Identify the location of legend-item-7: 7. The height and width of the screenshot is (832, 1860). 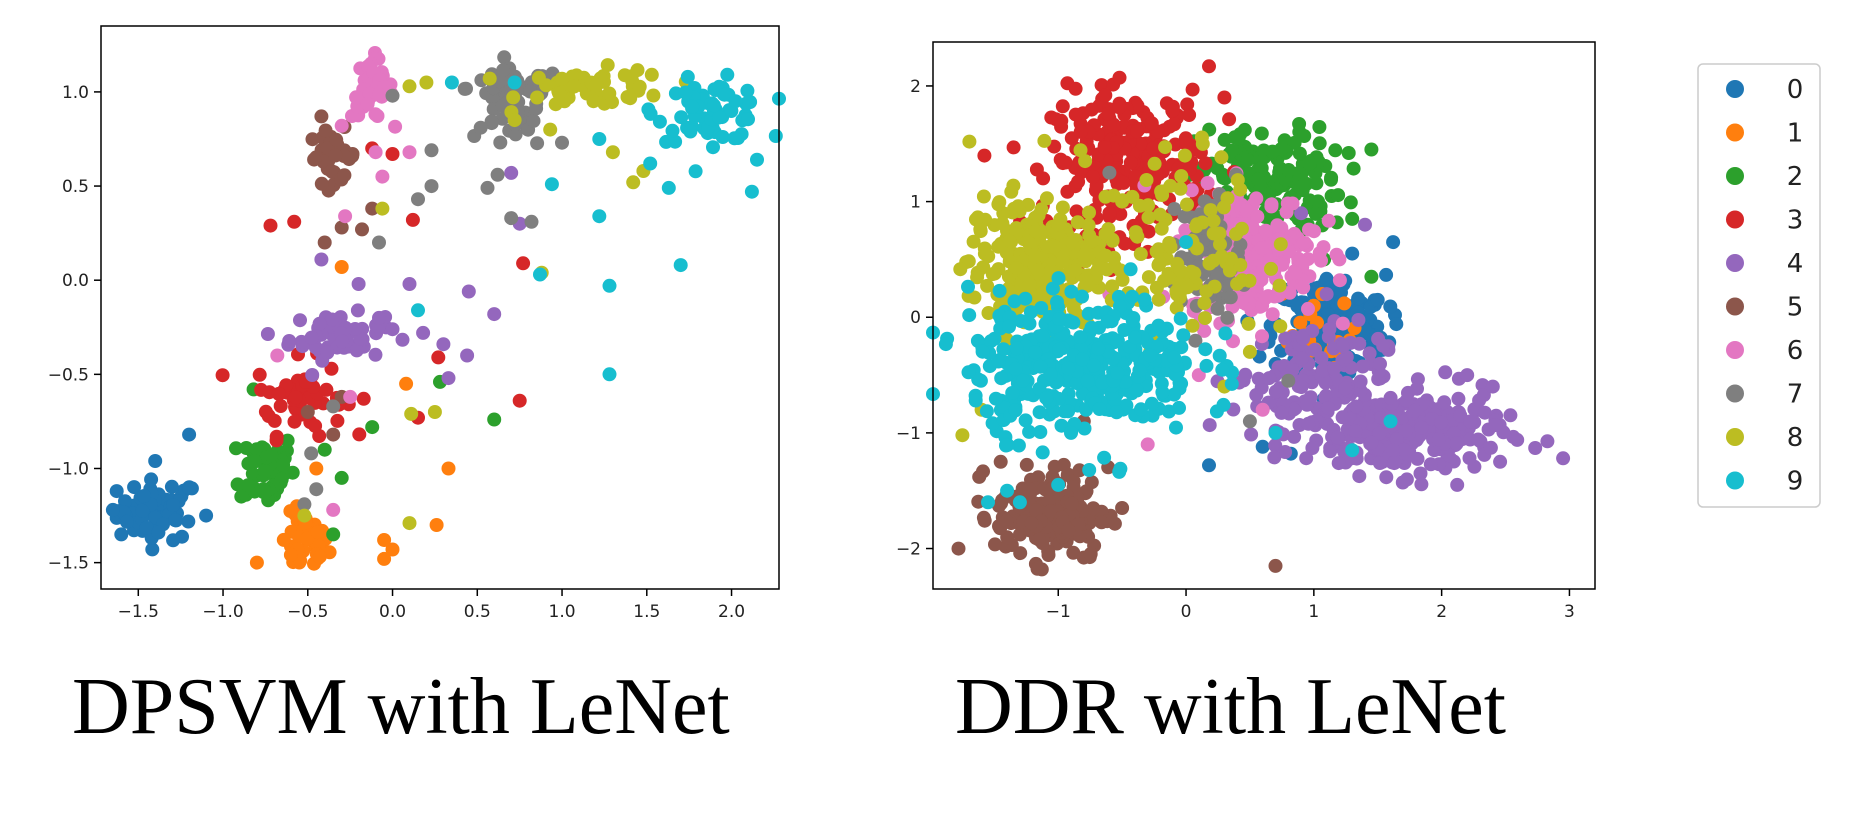
(1764, 395).